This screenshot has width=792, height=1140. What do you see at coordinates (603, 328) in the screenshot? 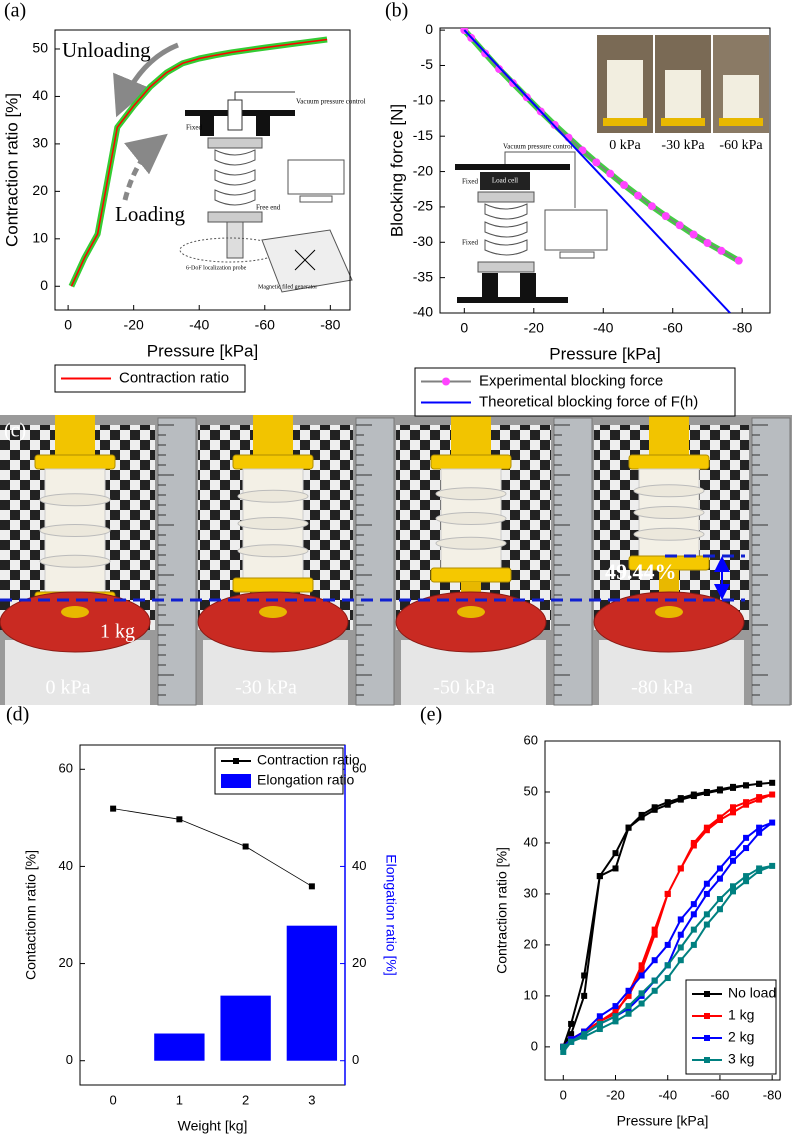
I see `x-tick-label: -40` at bounding box center [603, 328].